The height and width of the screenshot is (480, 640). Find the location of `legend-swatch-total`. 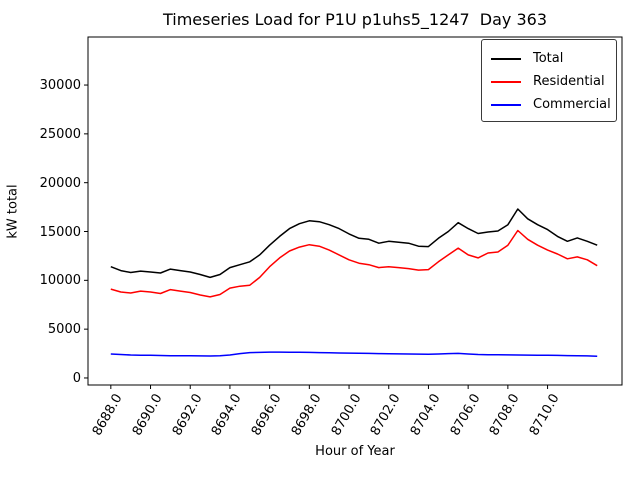

legend-swatch-total is located at coordinates (506, 58).